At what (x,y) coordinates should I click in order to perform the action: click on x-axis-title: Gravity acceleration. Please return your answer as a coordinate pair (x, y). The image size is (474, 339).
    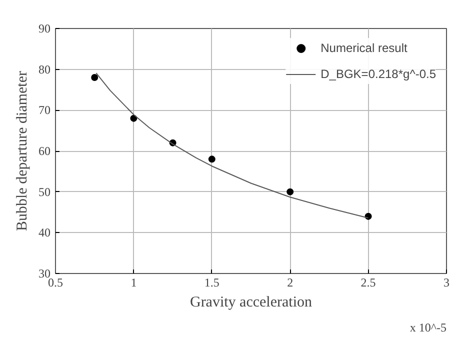
    Looking at the image, I should click on (251, 302).